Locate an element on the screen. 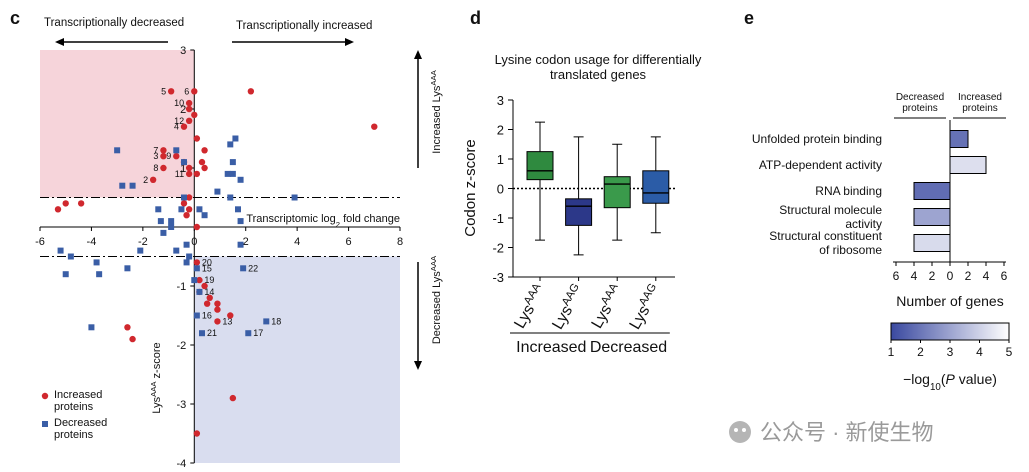 The image size is (1029, 472). arrow-head is located at coordinates (418, 54).